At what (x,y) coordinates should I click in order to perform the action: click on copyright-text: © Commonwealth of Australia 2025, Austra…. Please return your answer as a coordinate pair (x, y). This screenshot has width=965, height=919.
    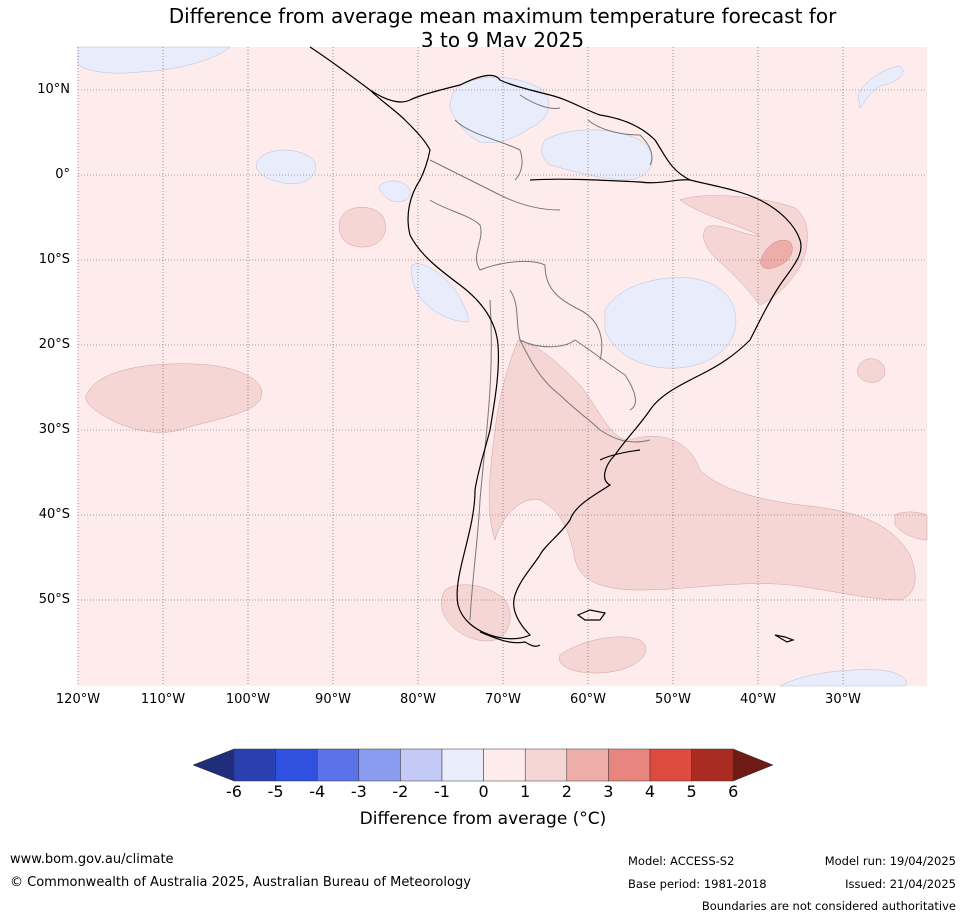
    Looking at the image, I should click on (240, 882).